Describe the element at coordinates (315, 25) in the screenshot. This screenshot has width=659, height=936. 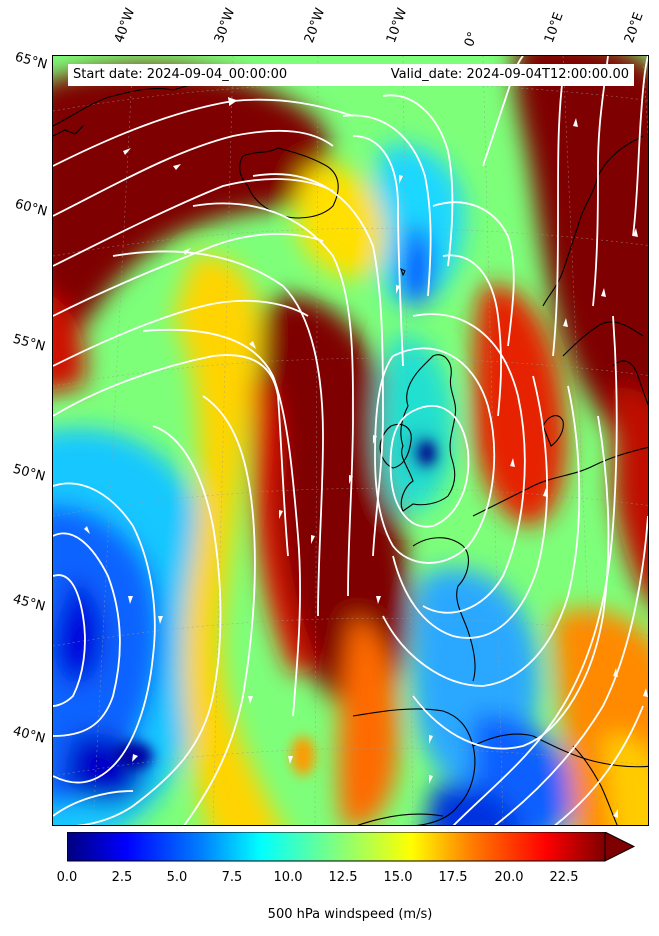
I see `lon-label-20w: 20°W` at that location.